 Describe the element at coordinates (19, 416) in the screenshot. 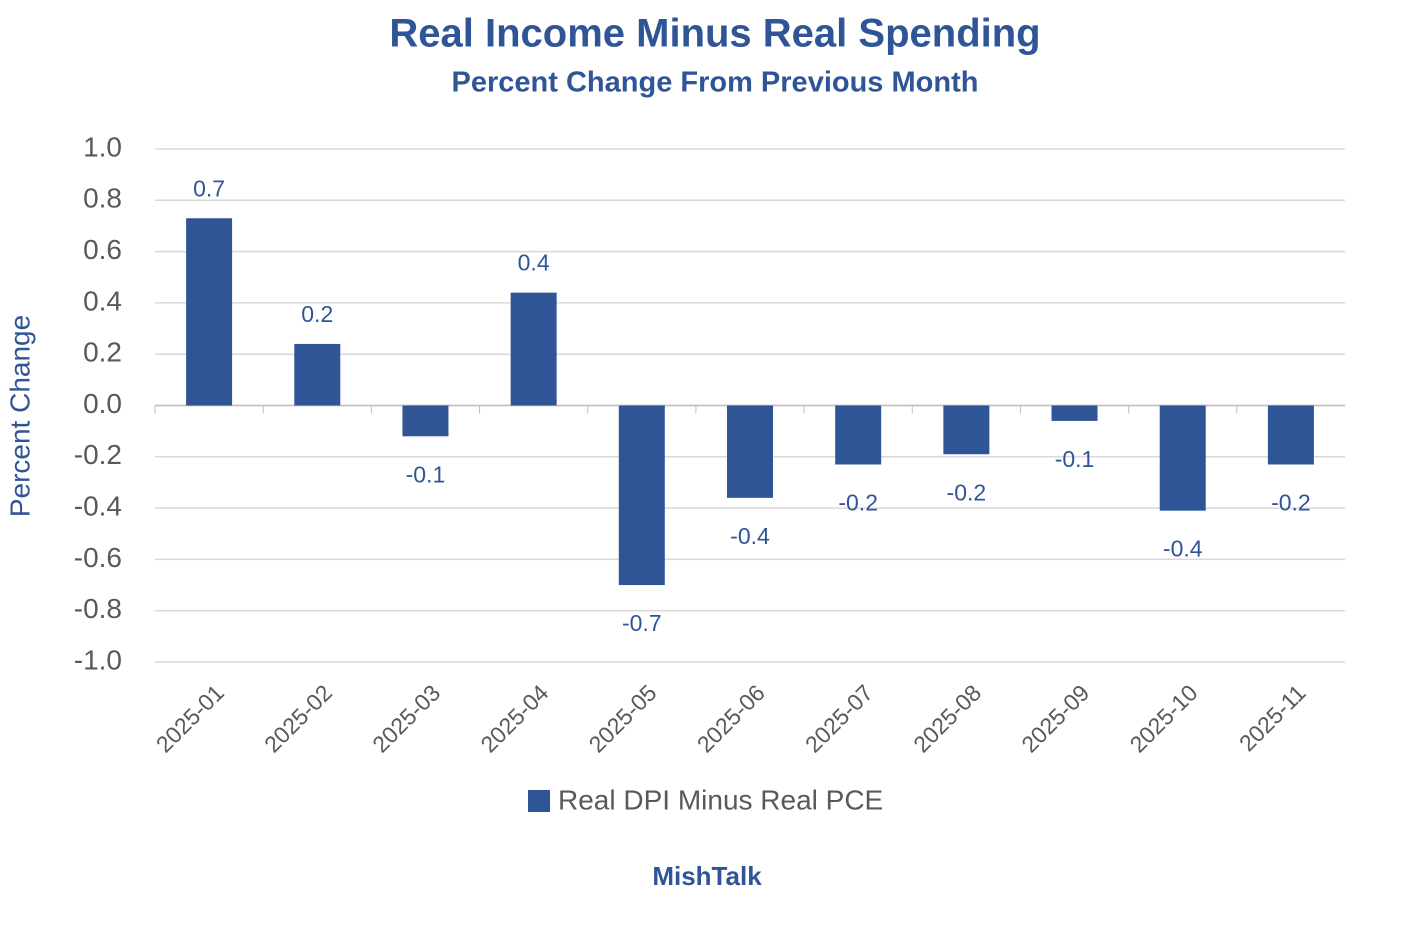

I see `y-axis-title: Percent Change` at that location.